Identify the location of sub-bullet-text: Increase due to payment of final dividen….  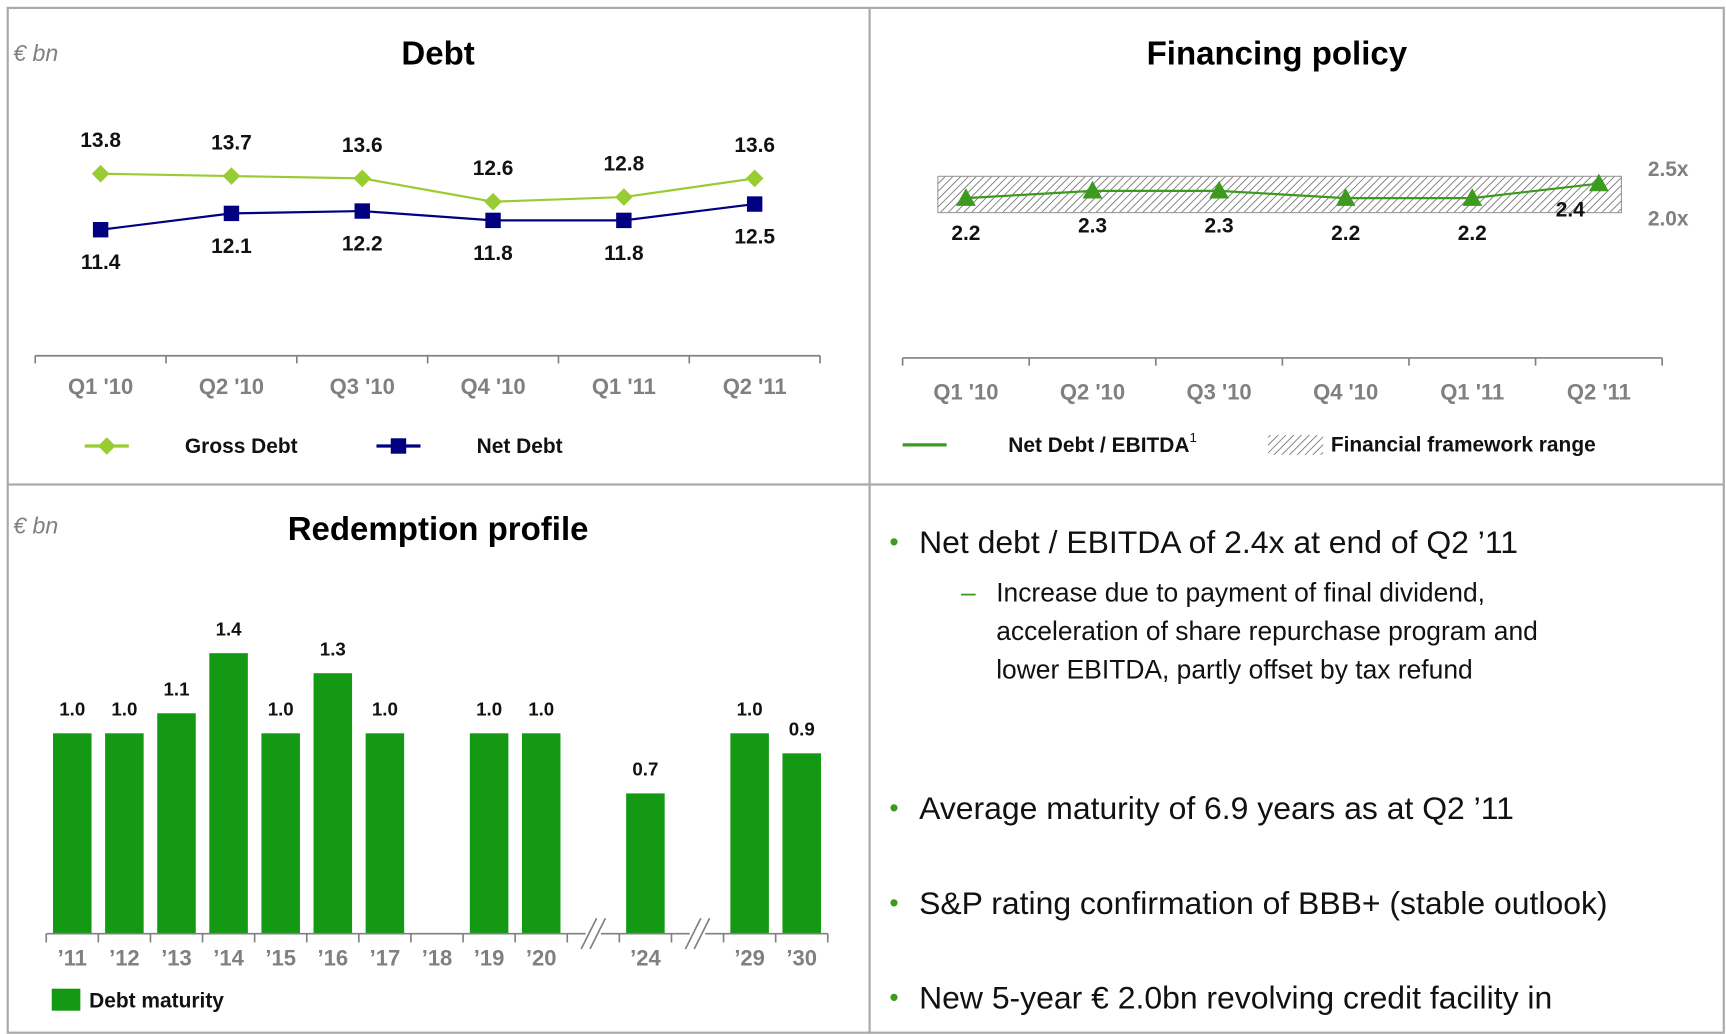
(1240, 592).